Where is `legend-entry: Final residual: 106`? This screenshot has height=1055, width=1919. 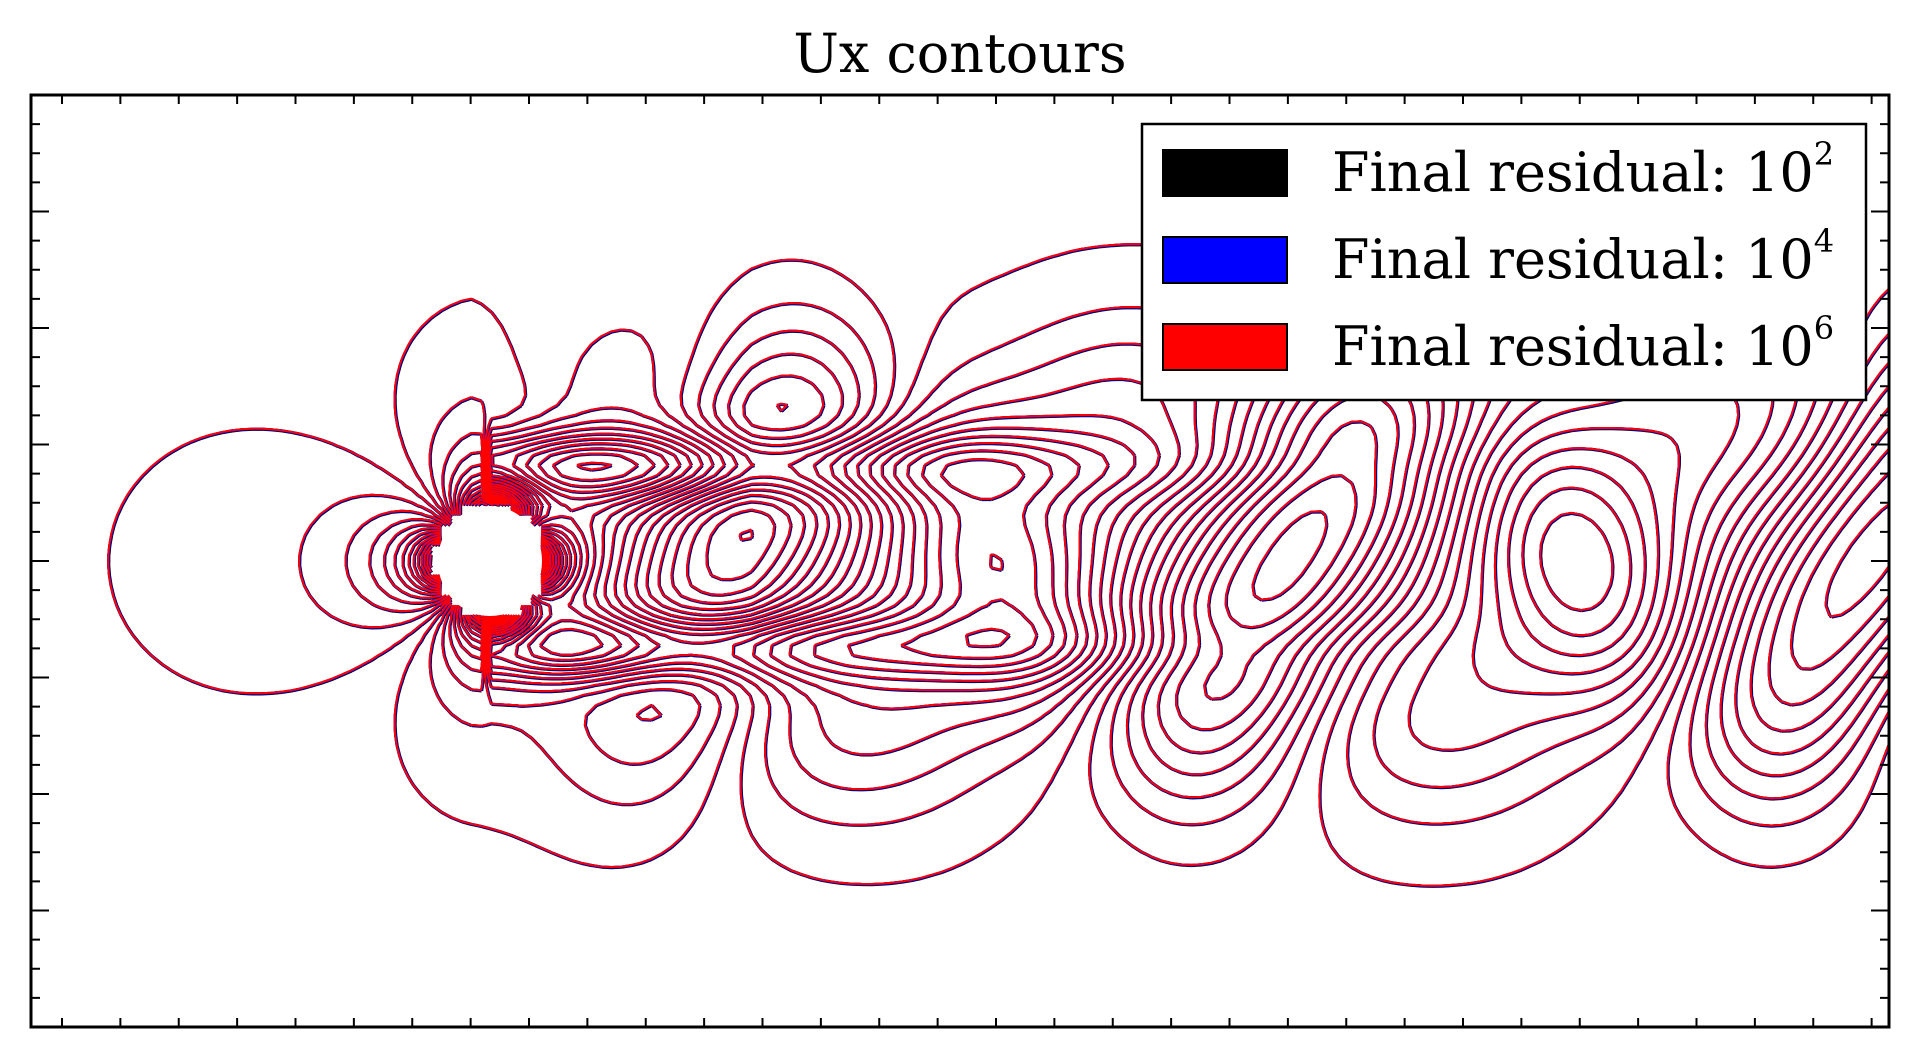 legend-entry: Final residual: 106 is located at coordinates (1498, 343).